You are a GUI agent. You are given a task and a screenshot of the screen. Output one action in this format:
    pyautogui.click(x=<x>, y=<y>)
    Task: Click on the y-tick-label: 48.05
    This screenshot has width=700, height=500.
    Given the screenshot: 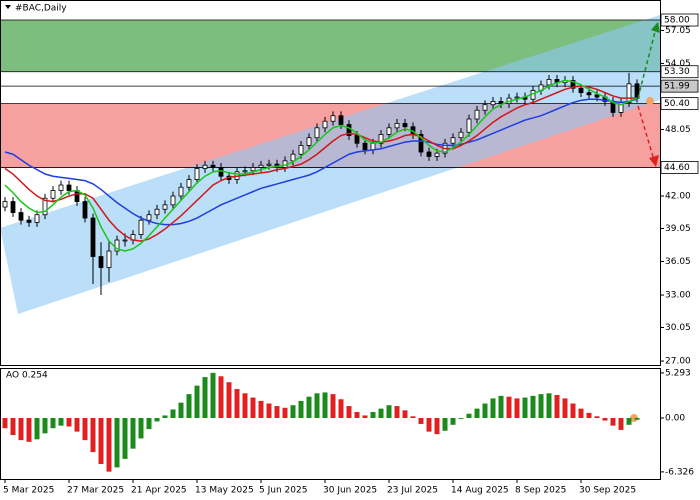 What is the action you would take?
    pyautogui.click(x=678, y=130)
    